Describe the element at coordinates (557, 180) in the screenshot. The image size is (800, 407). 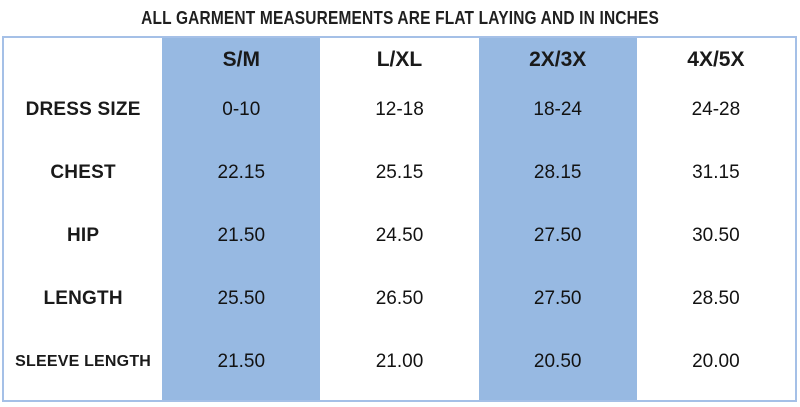
I see `cell-chest-2x3x: 28.15` at that location.